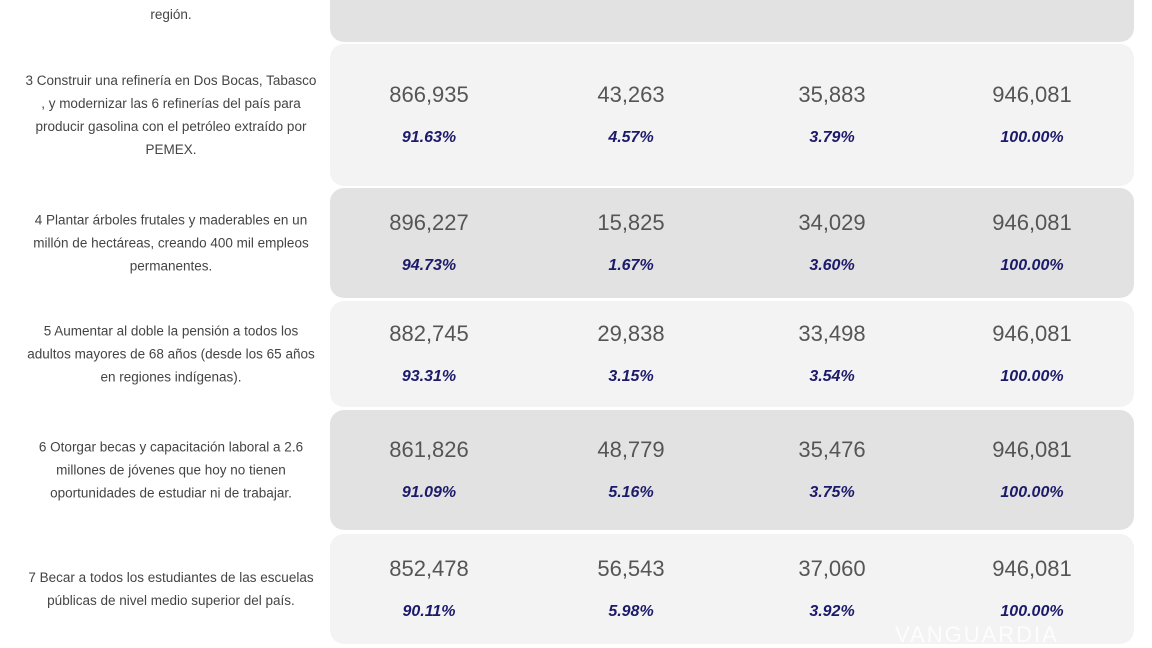 The height and width of the screenshot is (648, 1152). Describe the element at coordinates (429, 589) in the screenshot. I see `vote-cell: 852,478 90.11%` at that location.